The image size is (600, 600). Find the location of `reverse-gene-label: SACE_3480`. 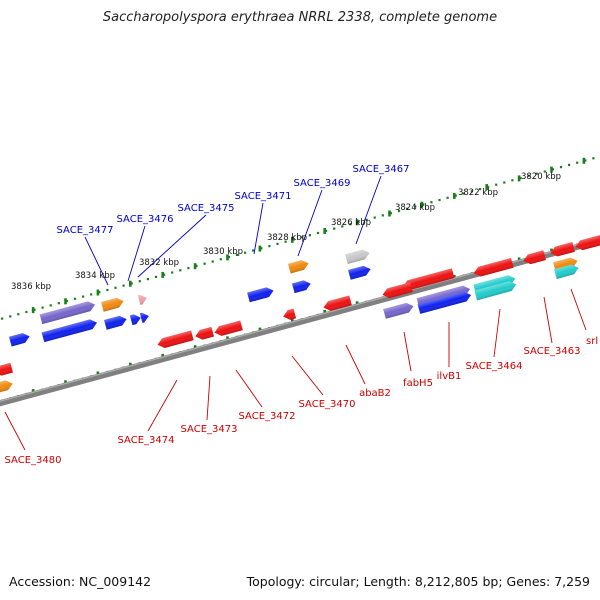

reverse-gene-label: SACE_3480 is located at coordinates (33, 460).